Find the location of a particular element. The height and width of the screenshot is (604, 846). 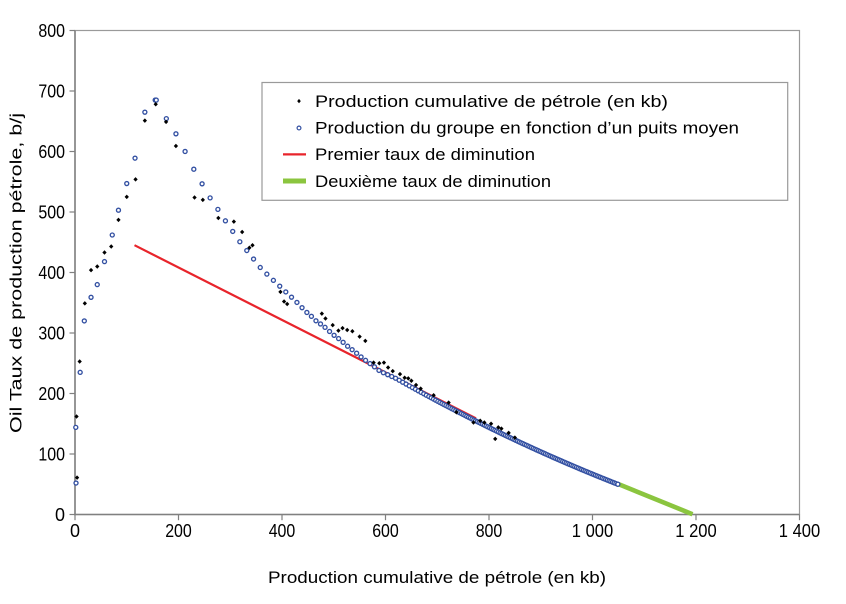

svg-text:Oil Taux de production pétrole: Oil Taux de production pétrole, b/j is located at coordinates (16, 273).